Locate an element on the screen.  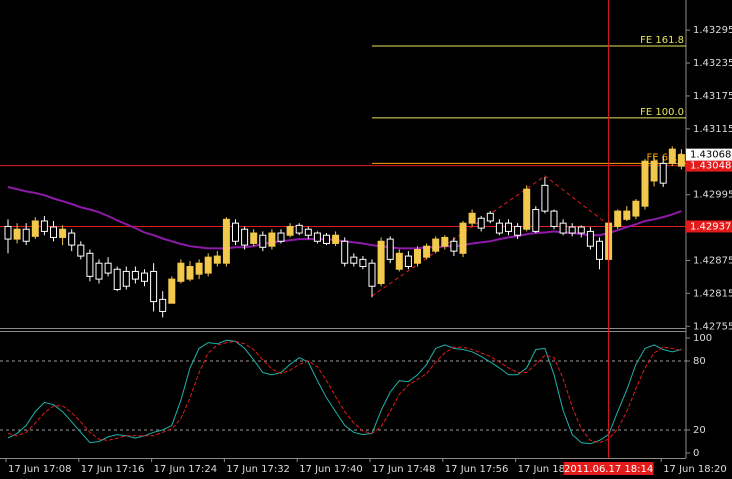
x-tick-label: 17 Jun 17:56 is located at coordinates (477, 469).